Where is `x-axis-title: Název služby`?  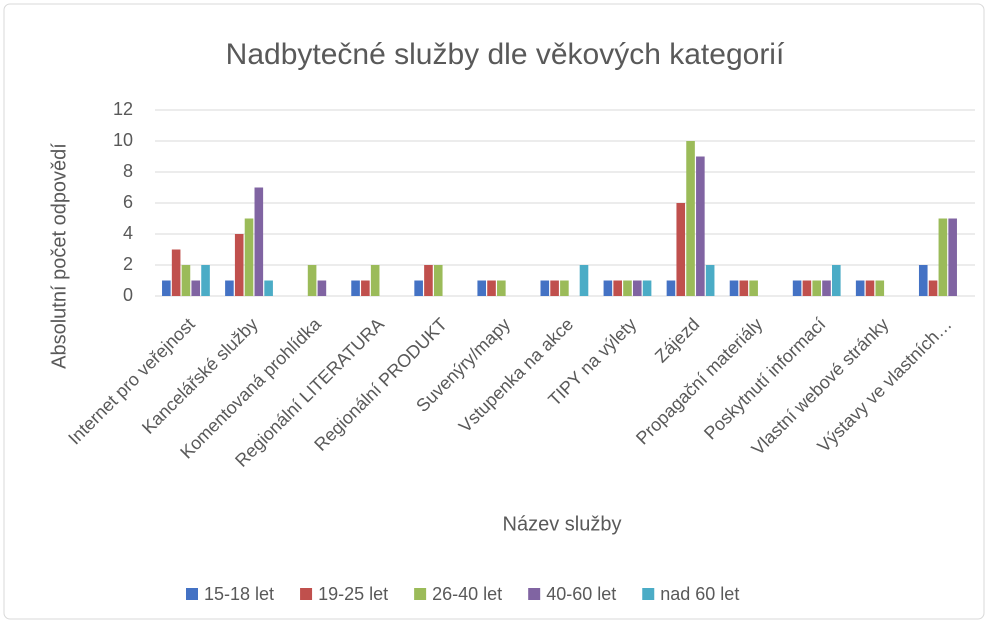 x-axis-title: Název služby is located at coordinates (562, 524).